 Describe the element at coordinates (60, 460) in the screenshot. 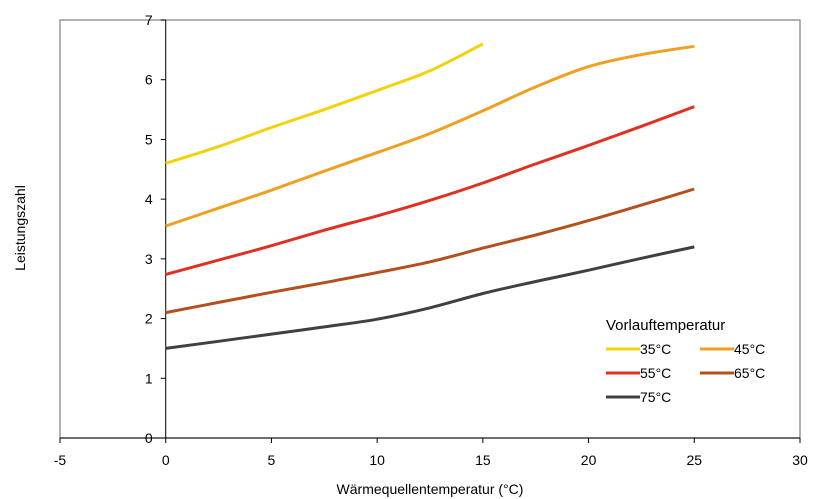

I see `x-tick-label: -5` at that location.